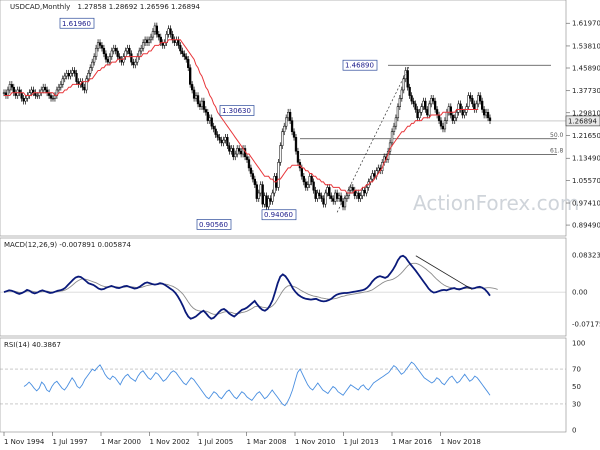 This screenshot has width=600, height=450. I want to click on price-tick-label: 1.53810, so click(586, 46).